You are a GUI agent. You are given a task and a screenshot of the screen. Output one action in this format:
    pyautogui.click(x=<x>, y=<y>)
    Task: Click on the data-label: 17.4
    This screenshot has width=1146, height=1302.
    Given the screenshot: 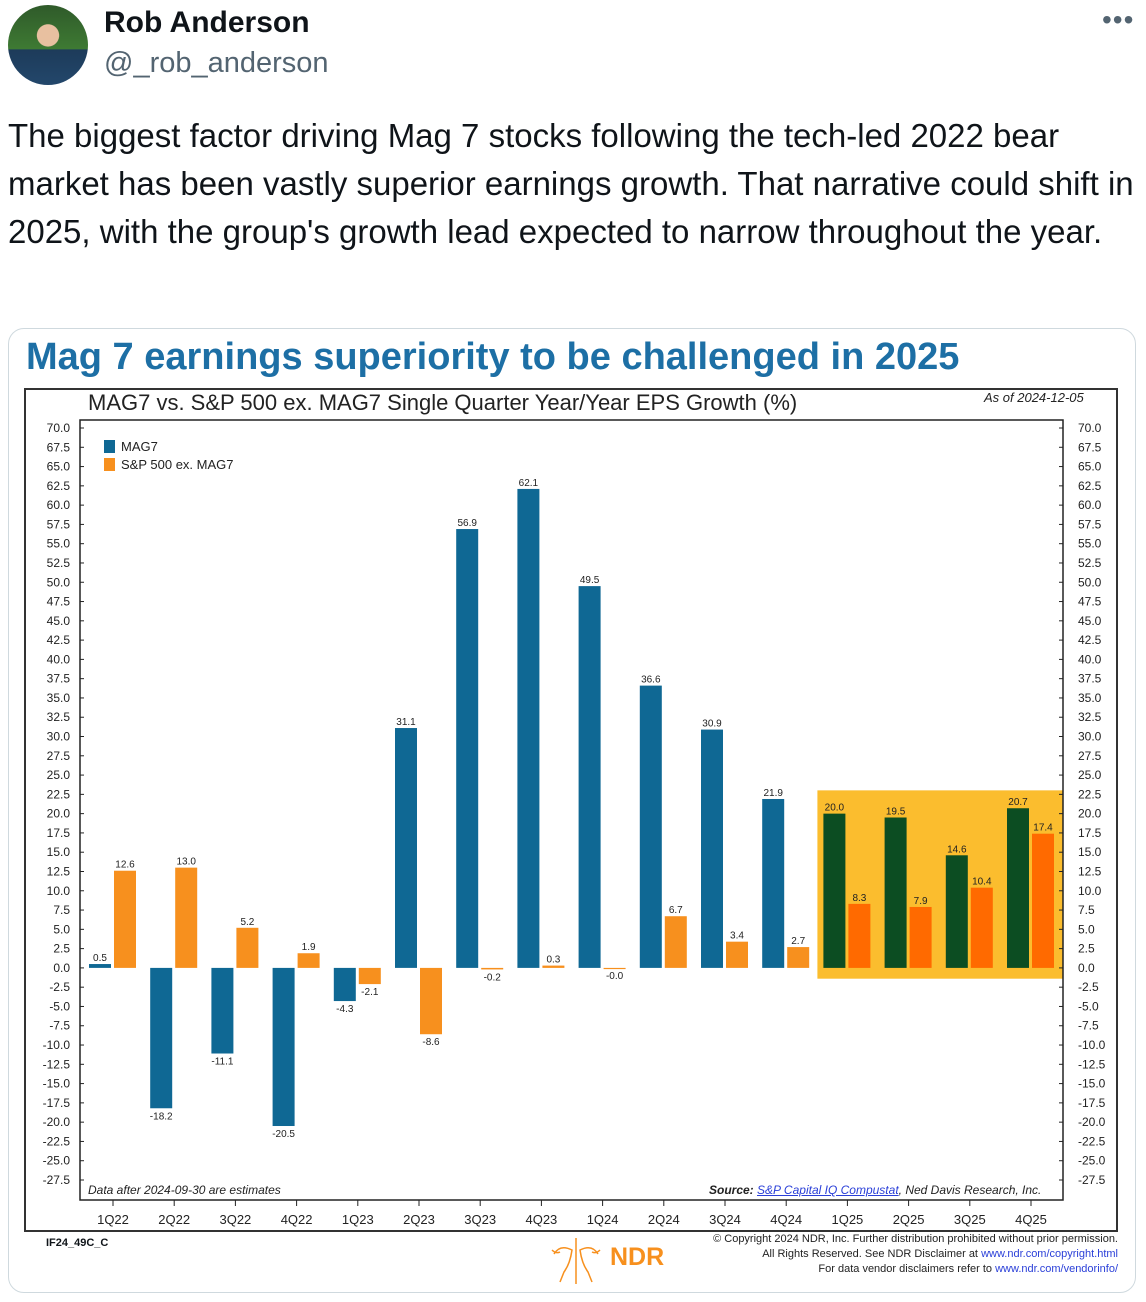 What is the action you would take?
    pyautogui.click(x=1043, y=828)
    